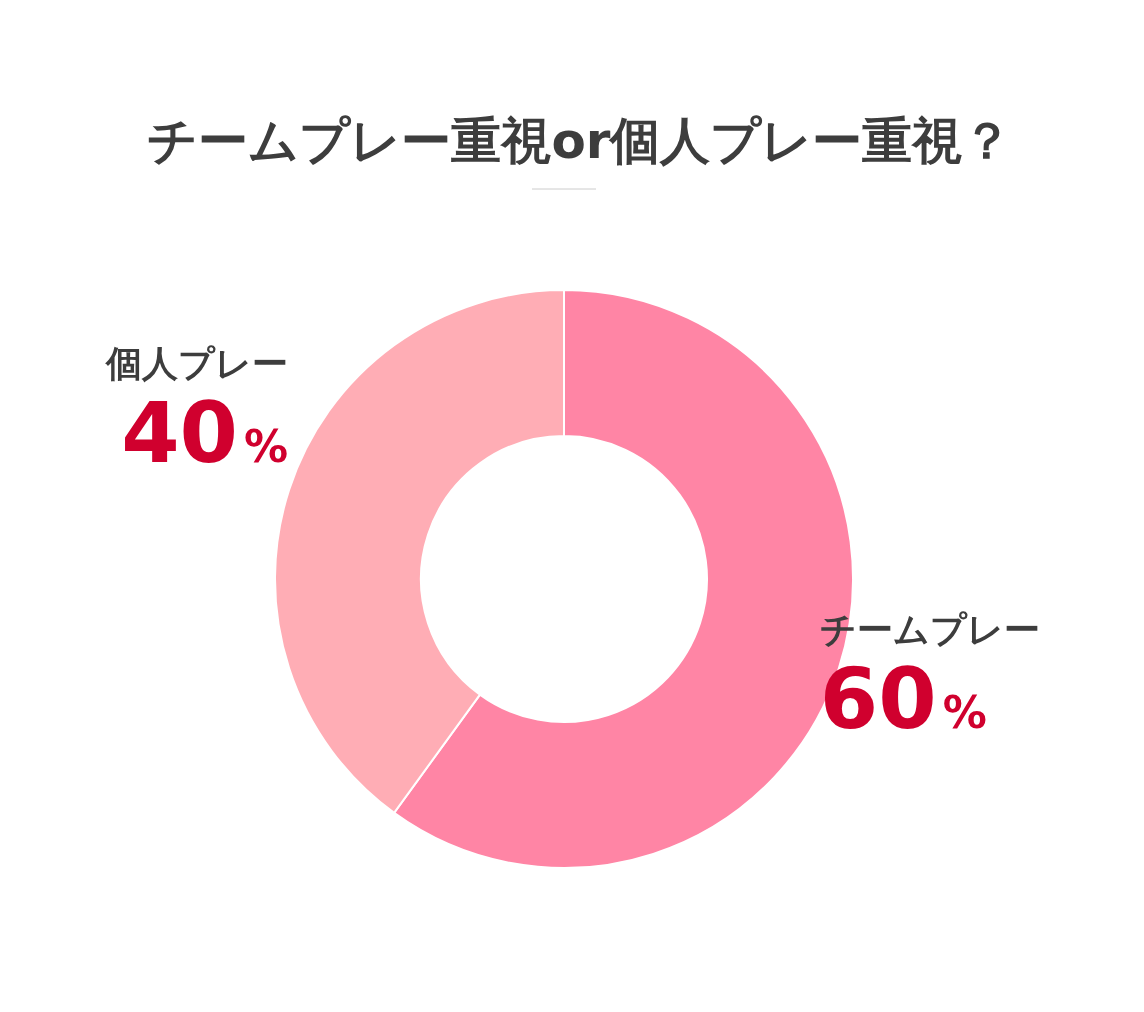 The image size is (1144, 1012). What do you see at coordinates (205, 432) in the screenshot?
I see `data-label: 40%` at bounding box center [205, 432].